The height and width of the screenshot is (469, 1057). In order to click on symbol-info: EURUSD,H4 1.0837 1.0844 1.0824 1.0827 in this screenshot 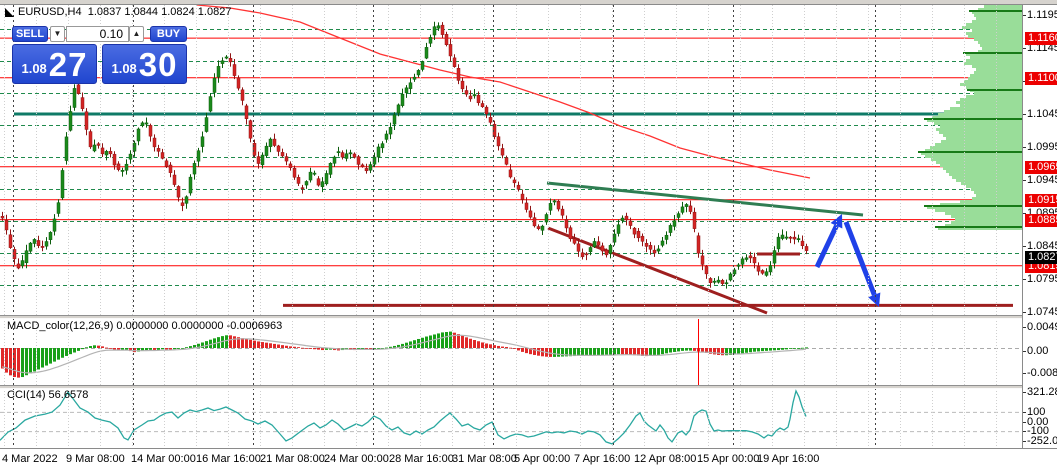, I will do `click(124, 12)`.